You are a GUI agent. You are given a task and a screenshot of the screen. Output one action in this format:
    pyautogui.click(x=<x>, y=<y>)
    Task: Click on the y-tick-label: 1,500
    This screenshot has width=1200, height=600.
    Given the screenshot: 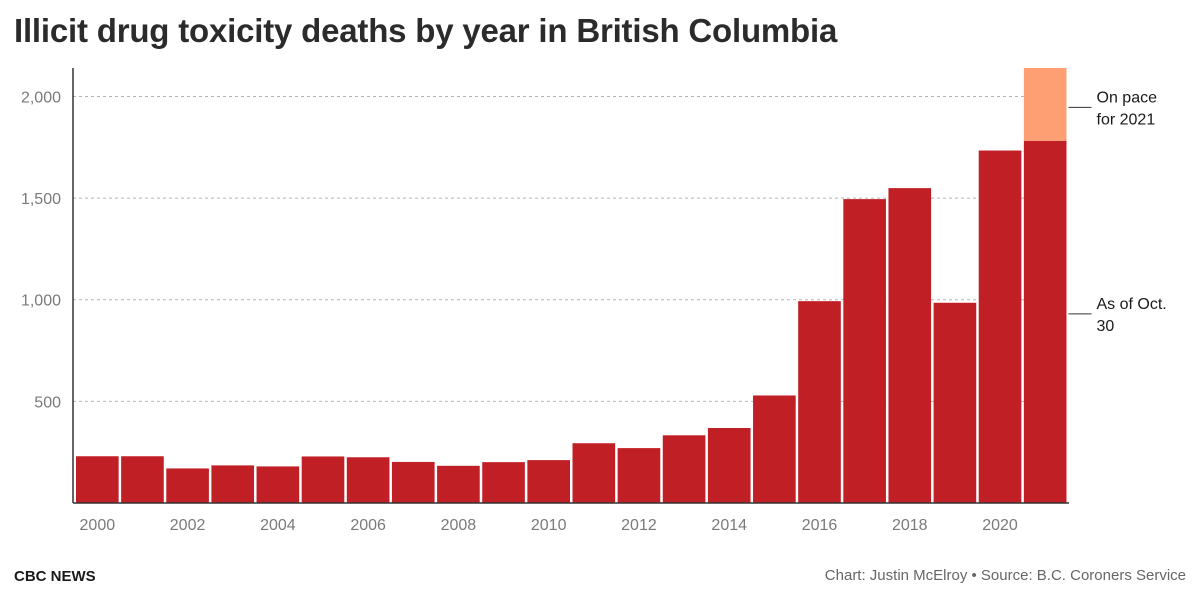 What is the action you would take?
    pyautogui.click(x=41, y=199)
    